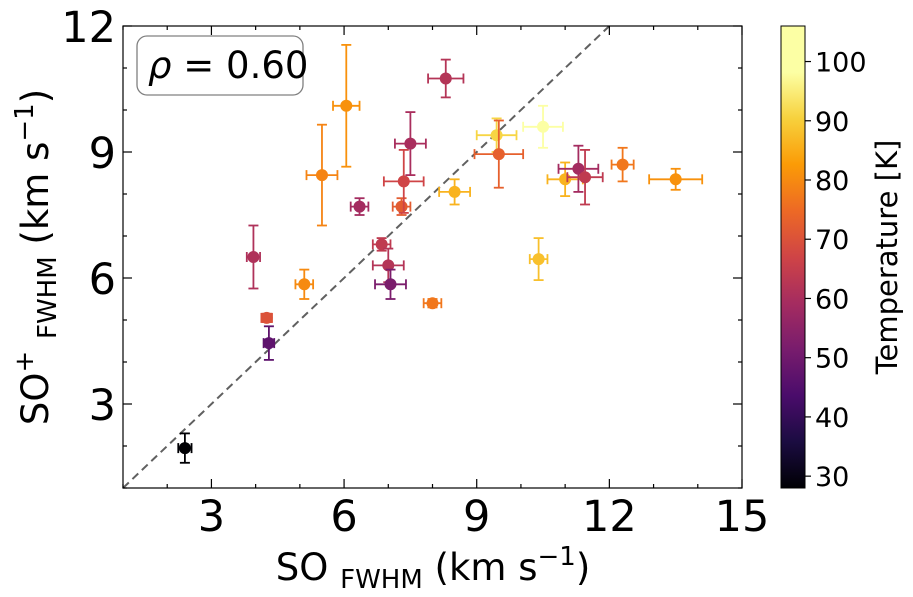  Describe the element at coordinates (302, 567) in the screenshot. I see `x-label-main: SO` at that location.